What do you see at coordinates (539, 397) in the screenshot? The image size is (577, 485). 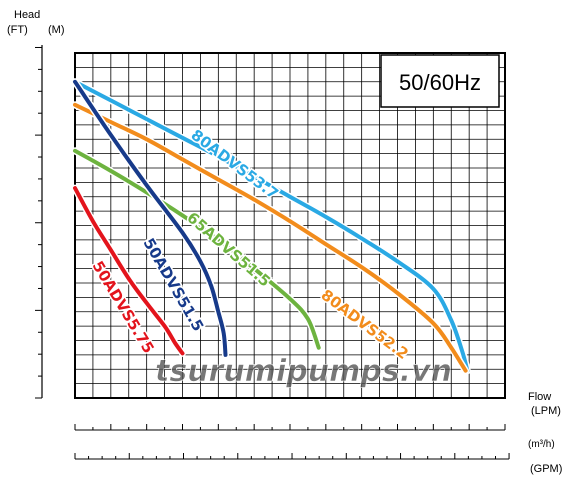 I see `flow-title: Flow` at bounding box center [539, 397].